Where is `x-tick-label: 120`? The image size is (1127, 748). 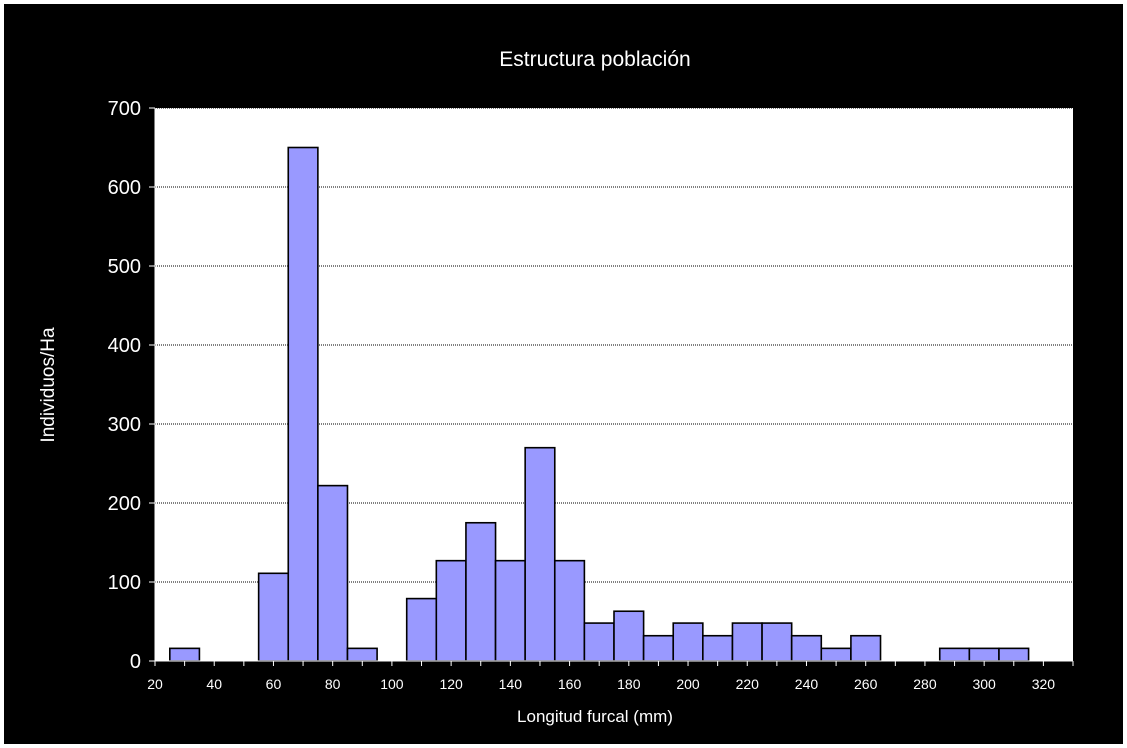 x-tick-label: 120 is located at coordinates (451, 684).